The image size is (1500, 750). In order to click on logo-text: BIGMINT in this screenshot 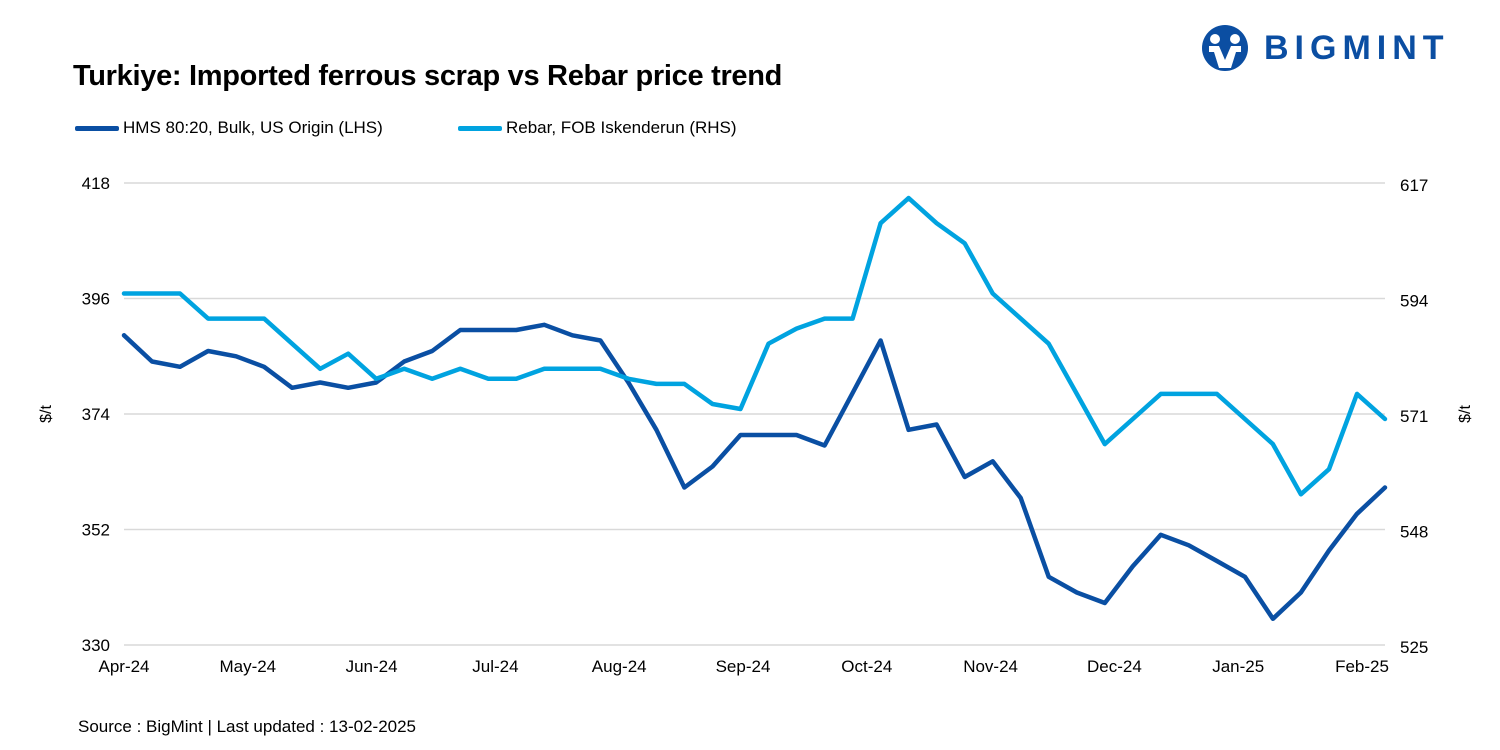, I will do `click(1357, 47)`.